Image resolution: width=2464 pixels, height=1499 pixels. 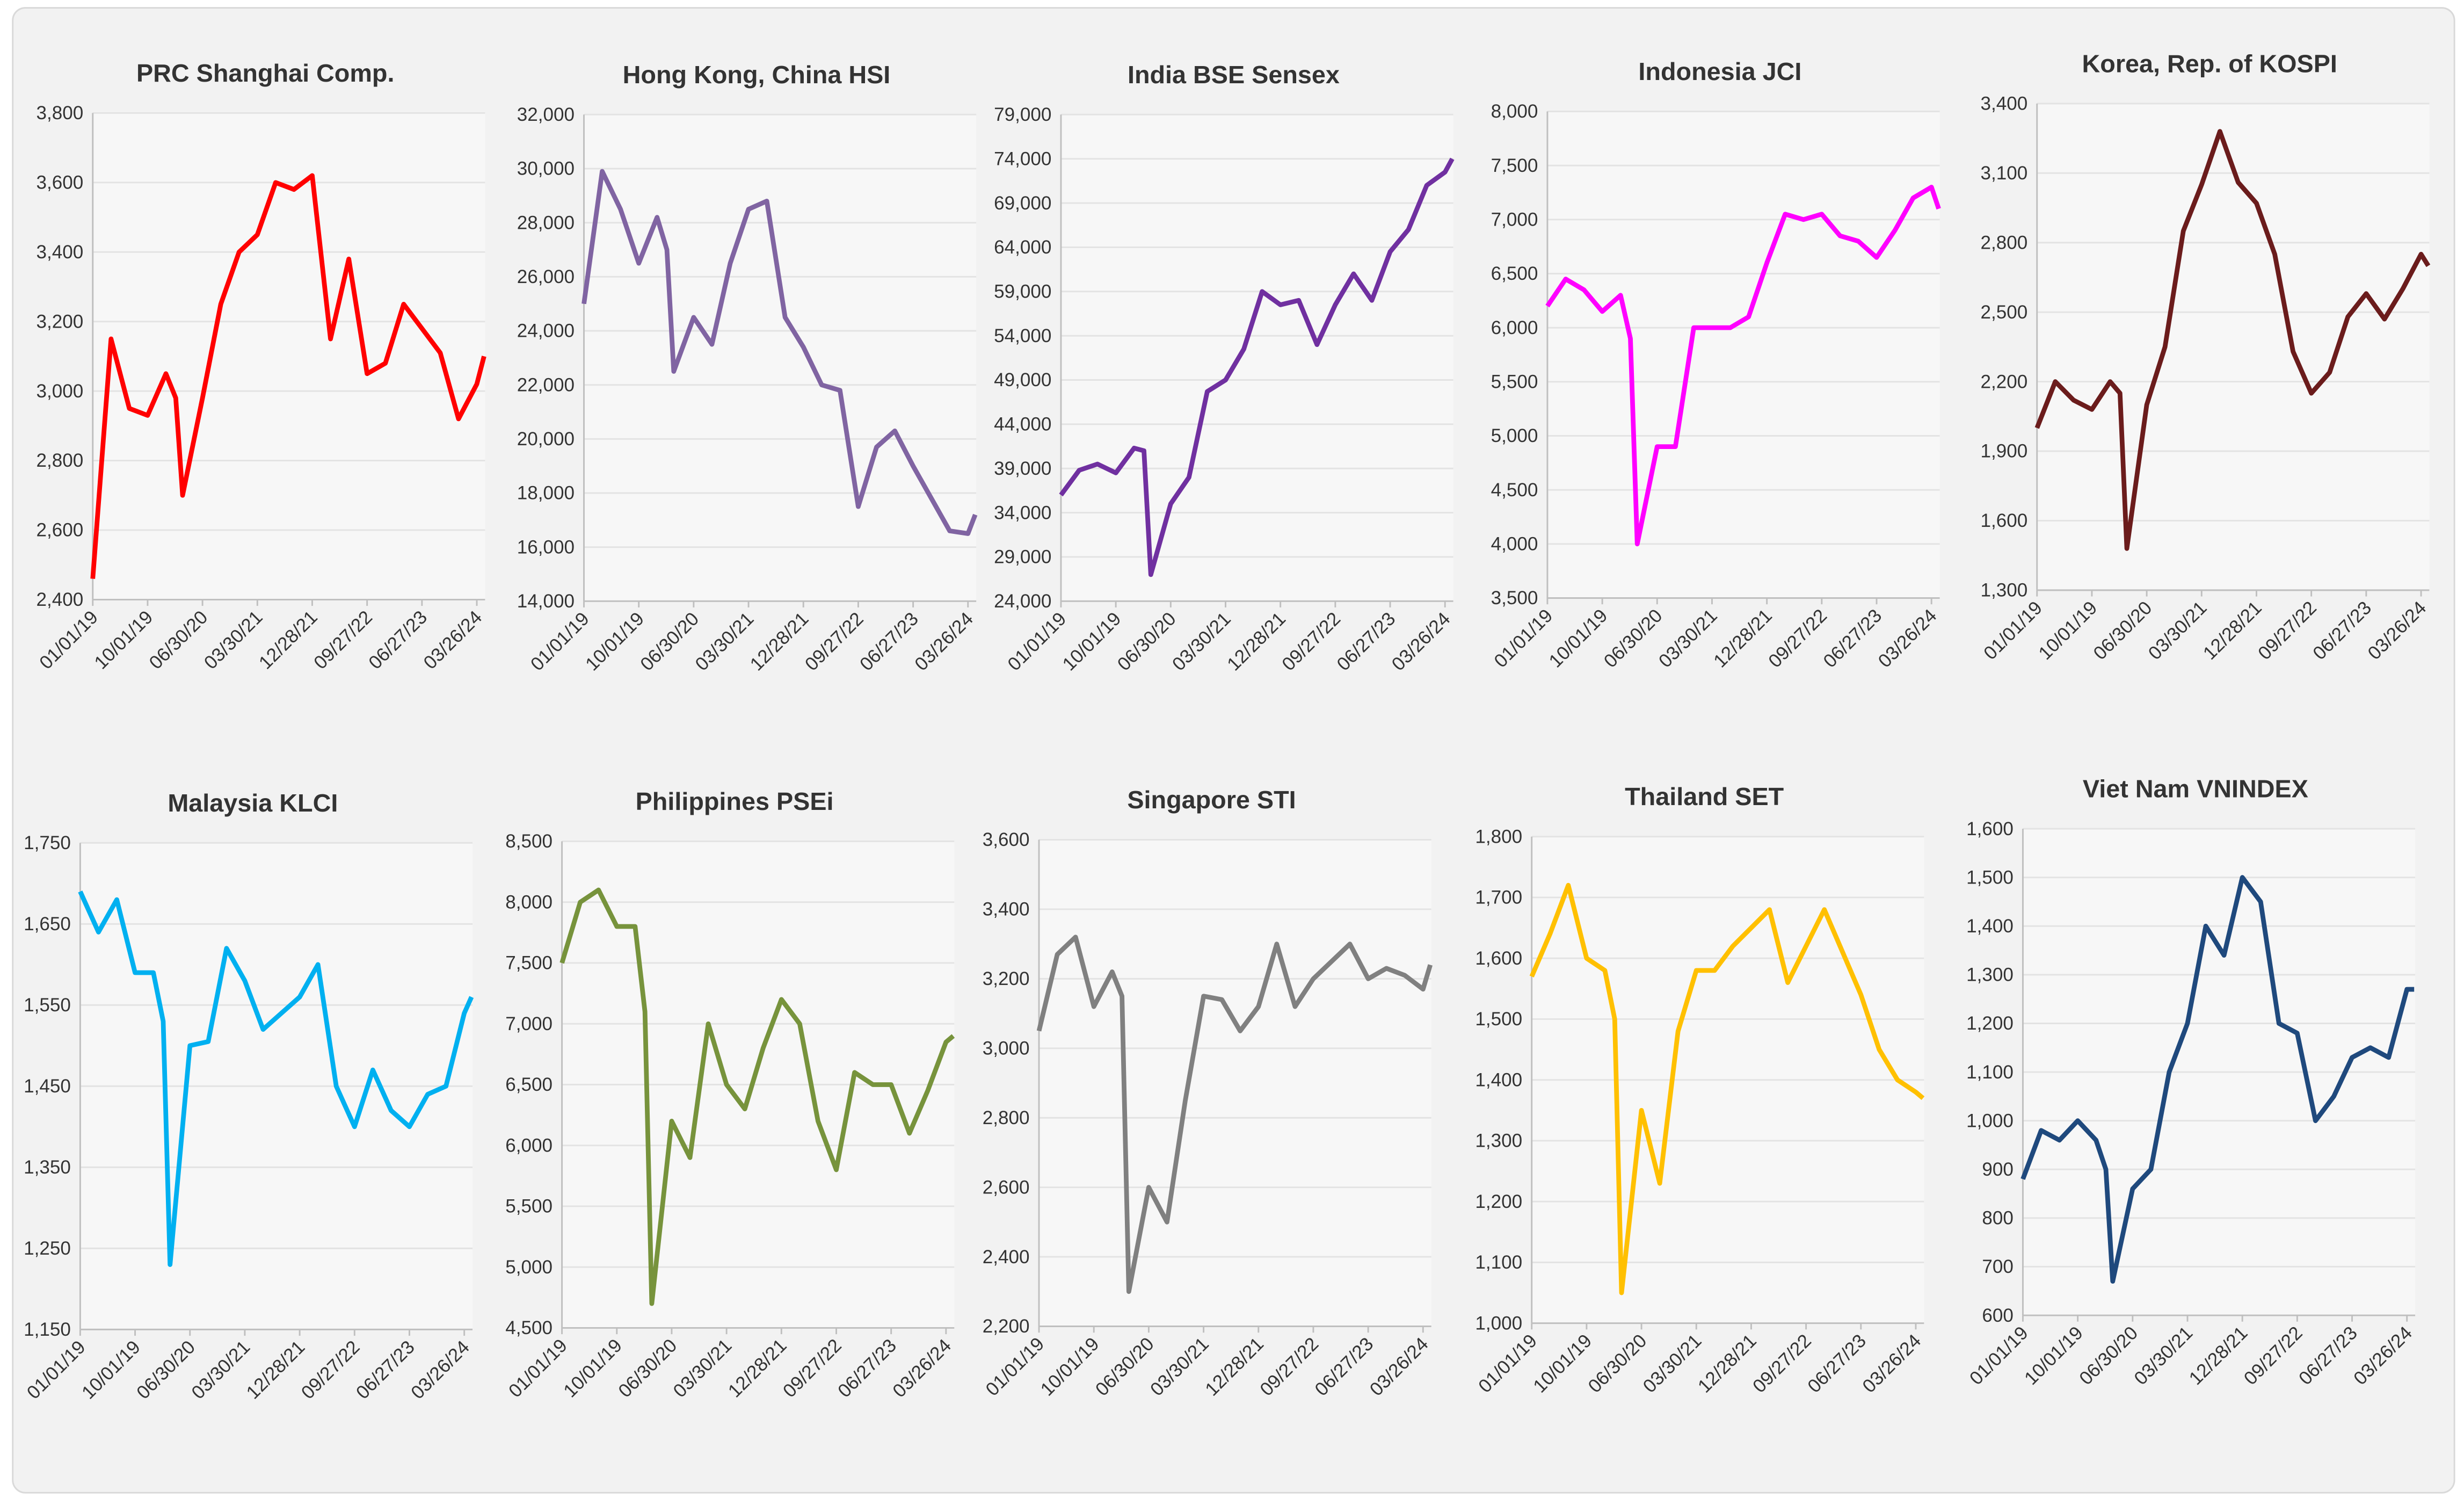 I want to click on y-tick-label: 59,000, so click(x=1023, y=291).